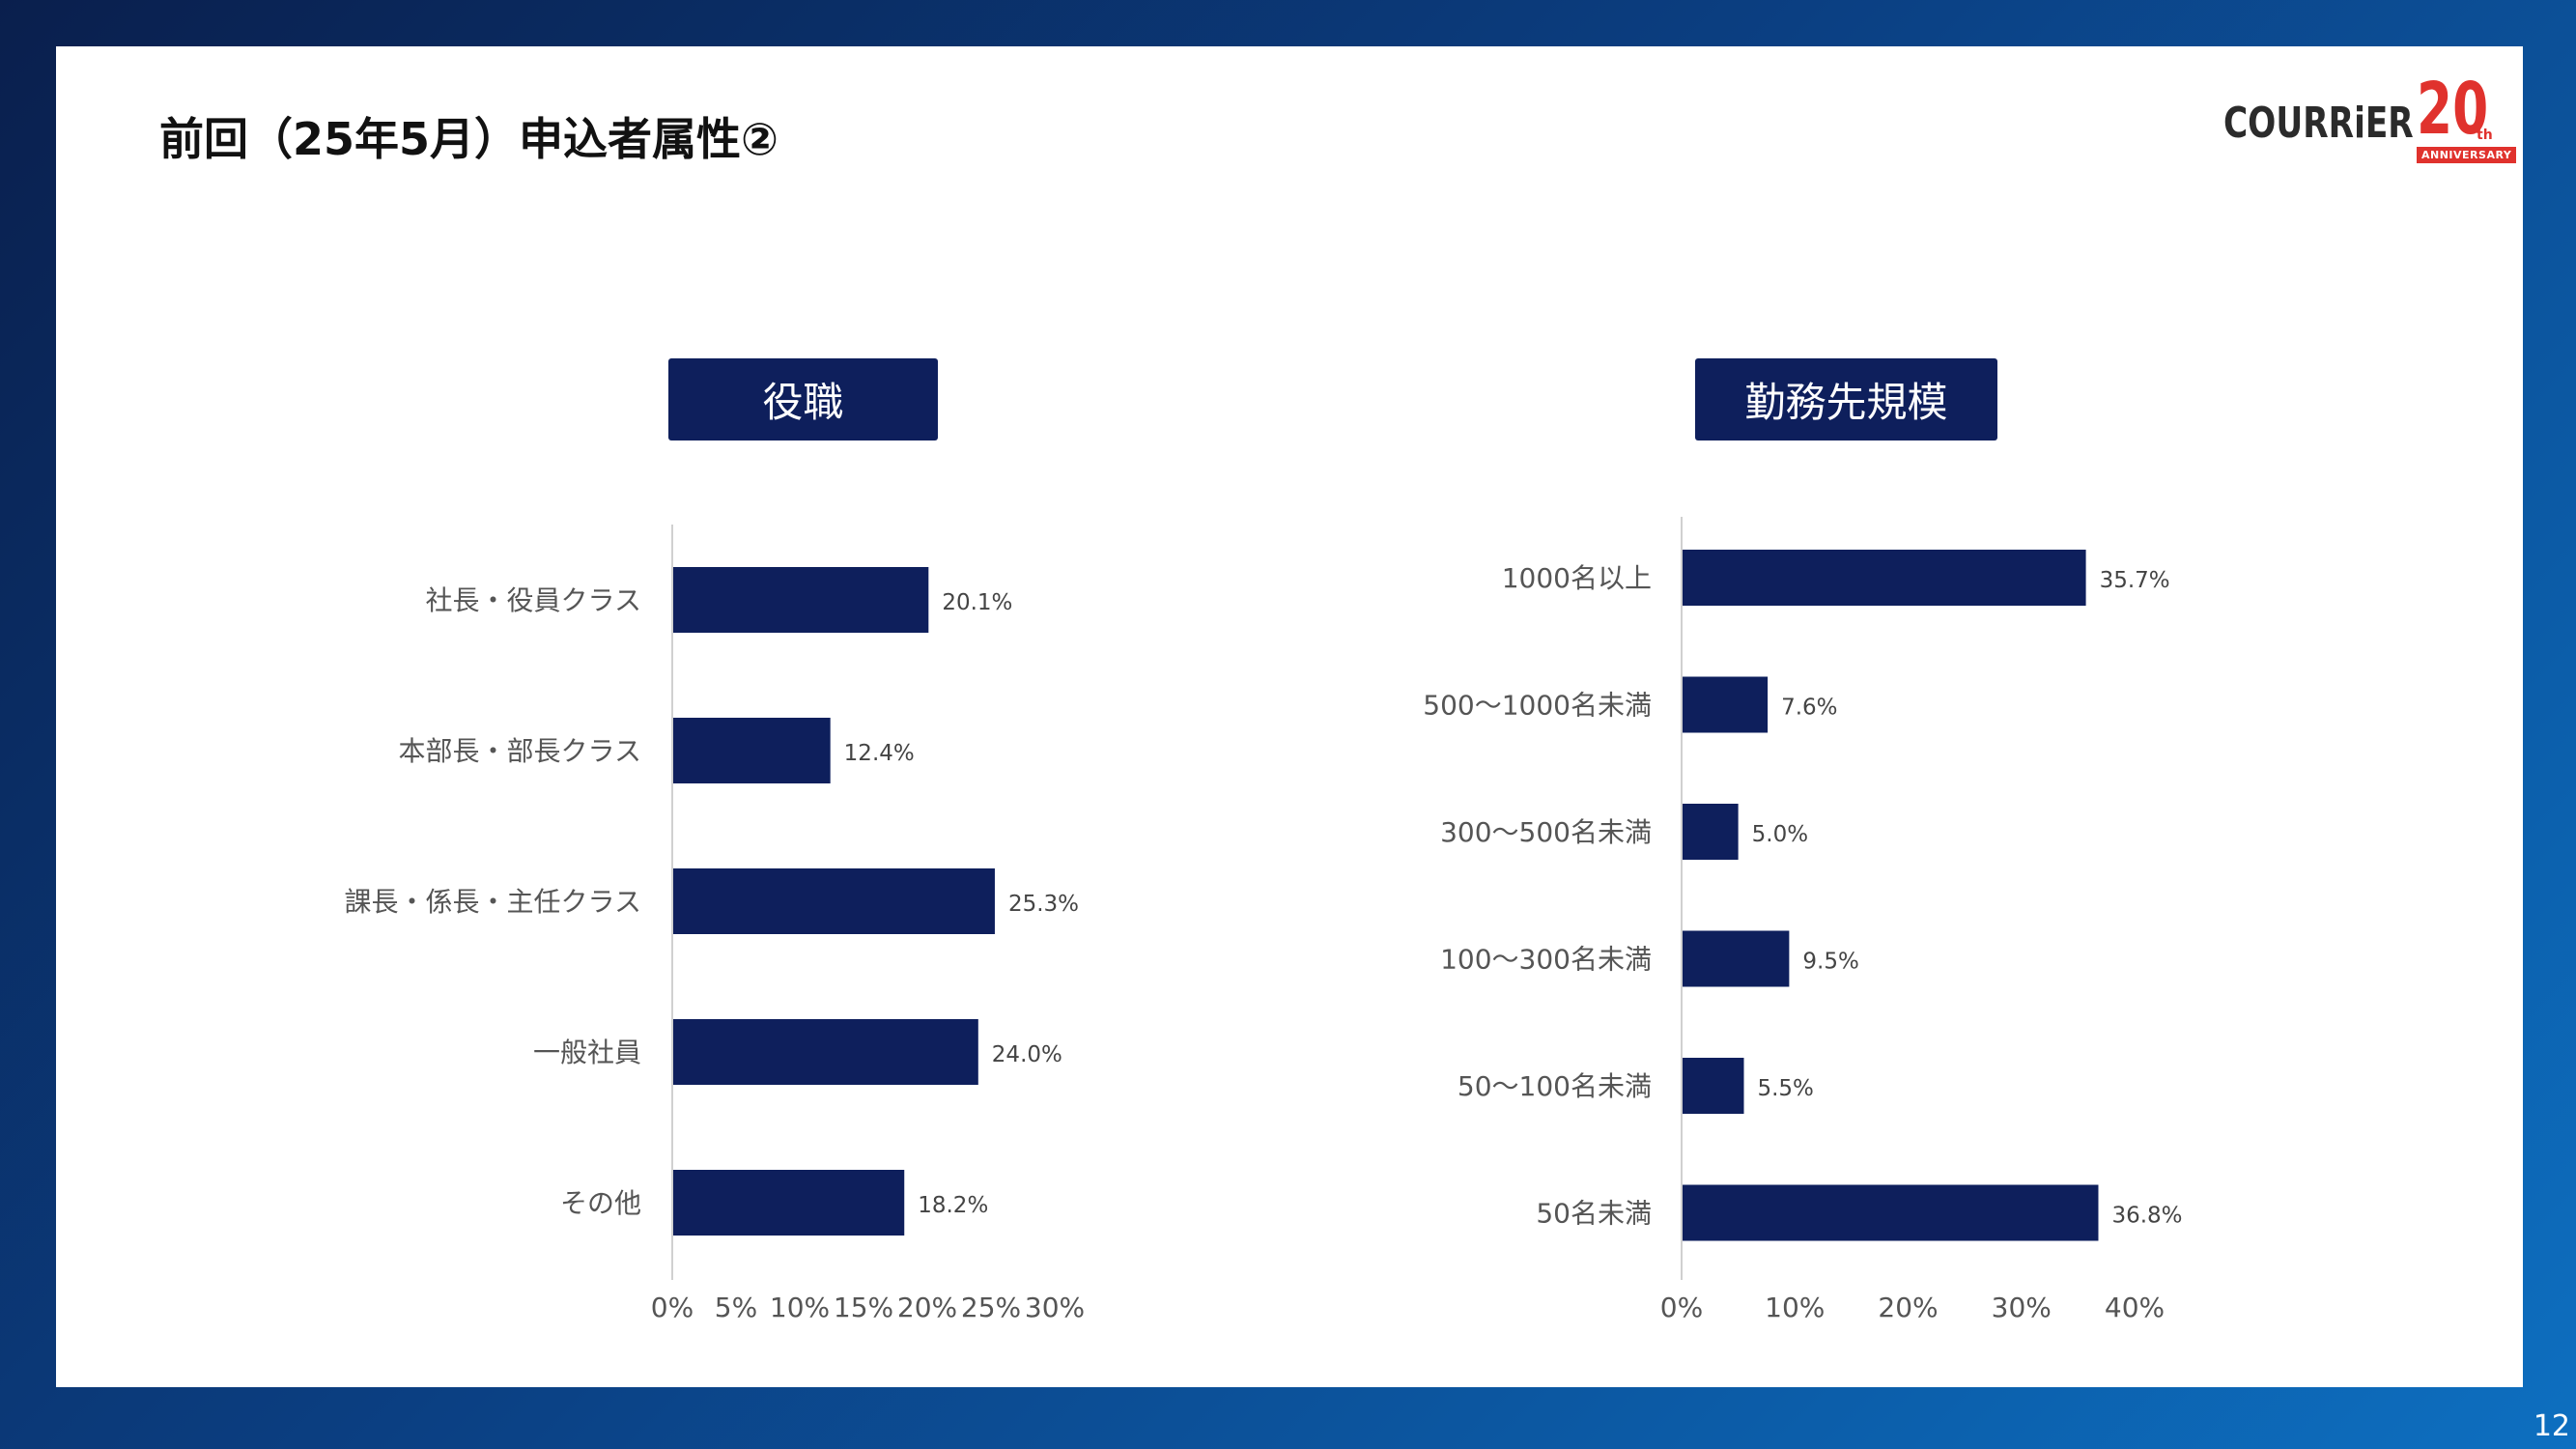 This screenshot has width=2576, height=1449. I want to click on chart1-x-tick-label: 15%, so click(863, 1307).